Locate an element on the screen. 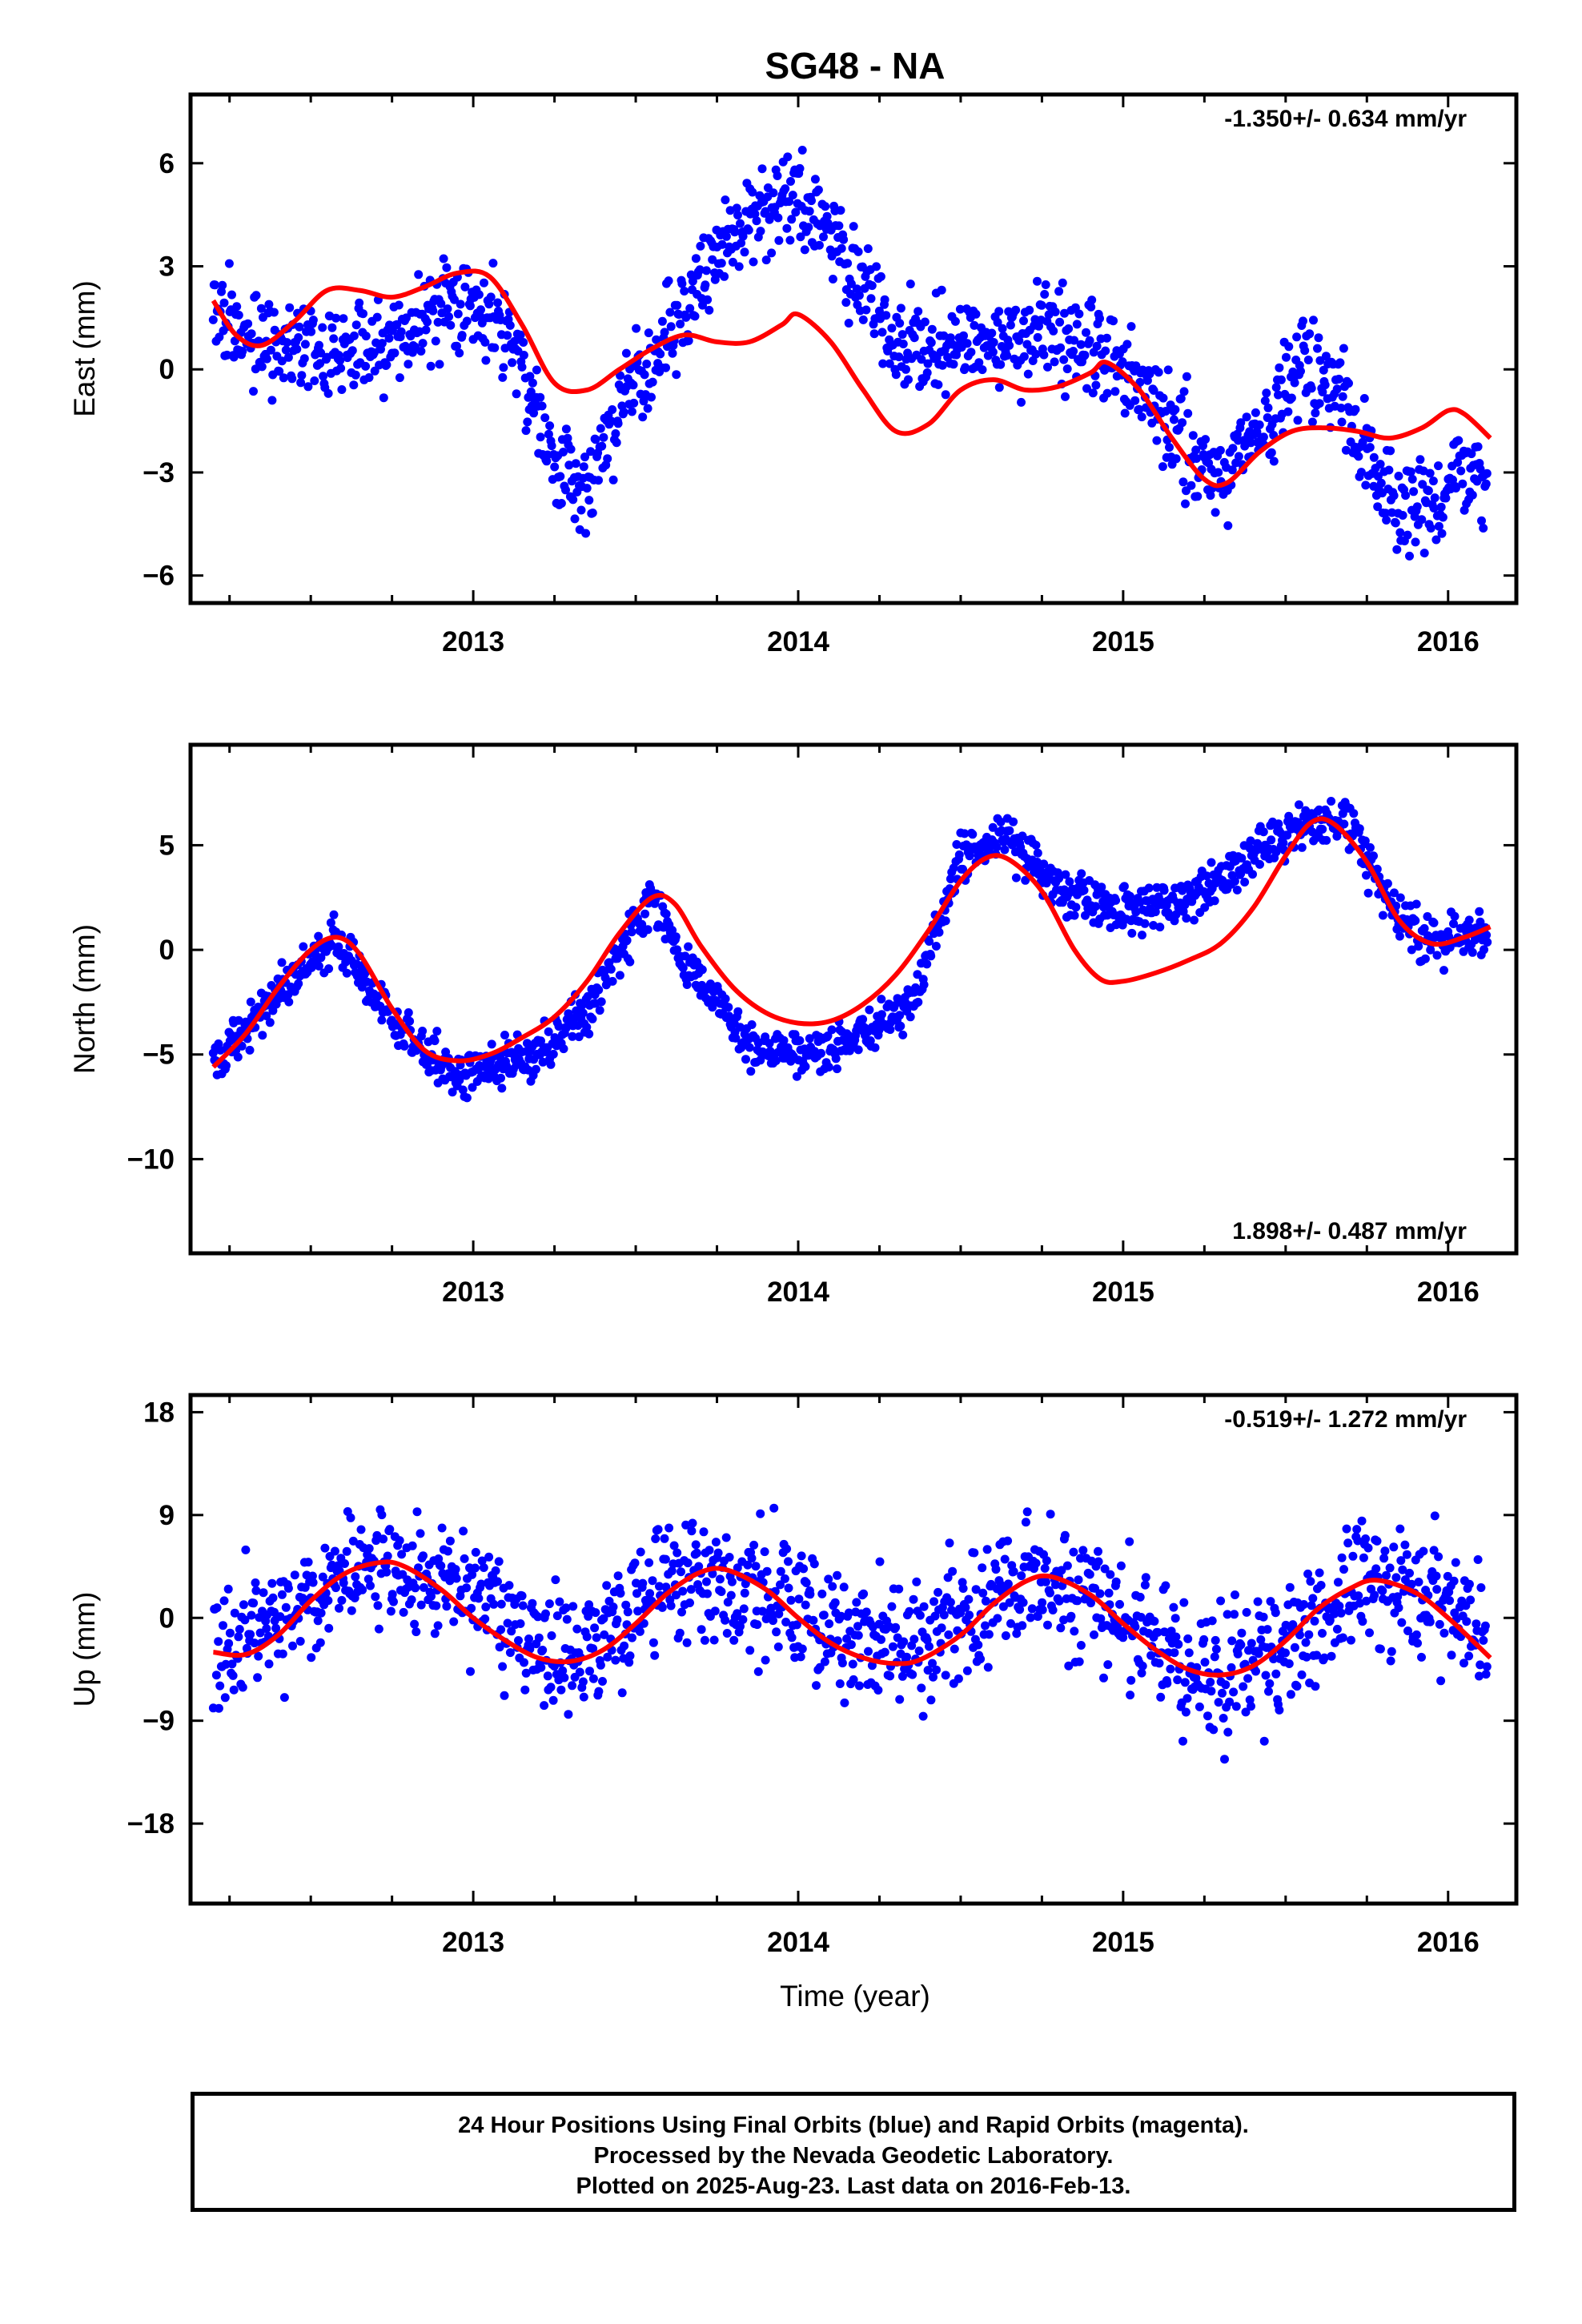 The height and width of the screenshot is (2324, 1582). x-tick-label: 2014 is located at coordinates (798, 641).